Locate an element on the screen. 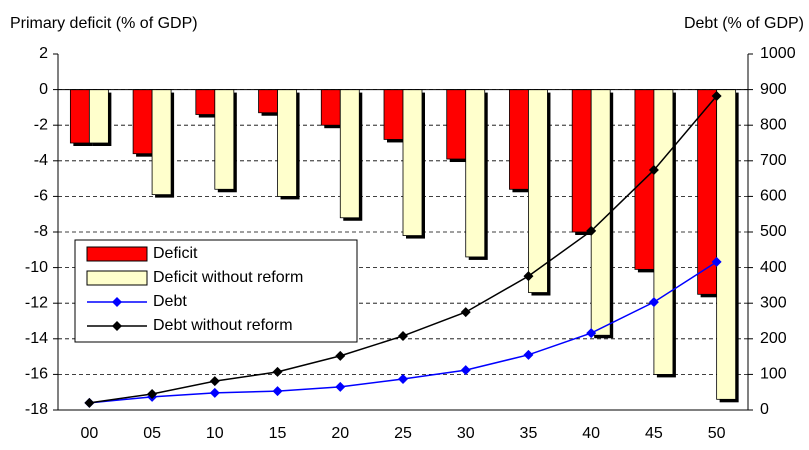 Image resolution: width=809 pixels, height=450 pixels. y-tick-label: -4 is located at coordinates (41, 160).